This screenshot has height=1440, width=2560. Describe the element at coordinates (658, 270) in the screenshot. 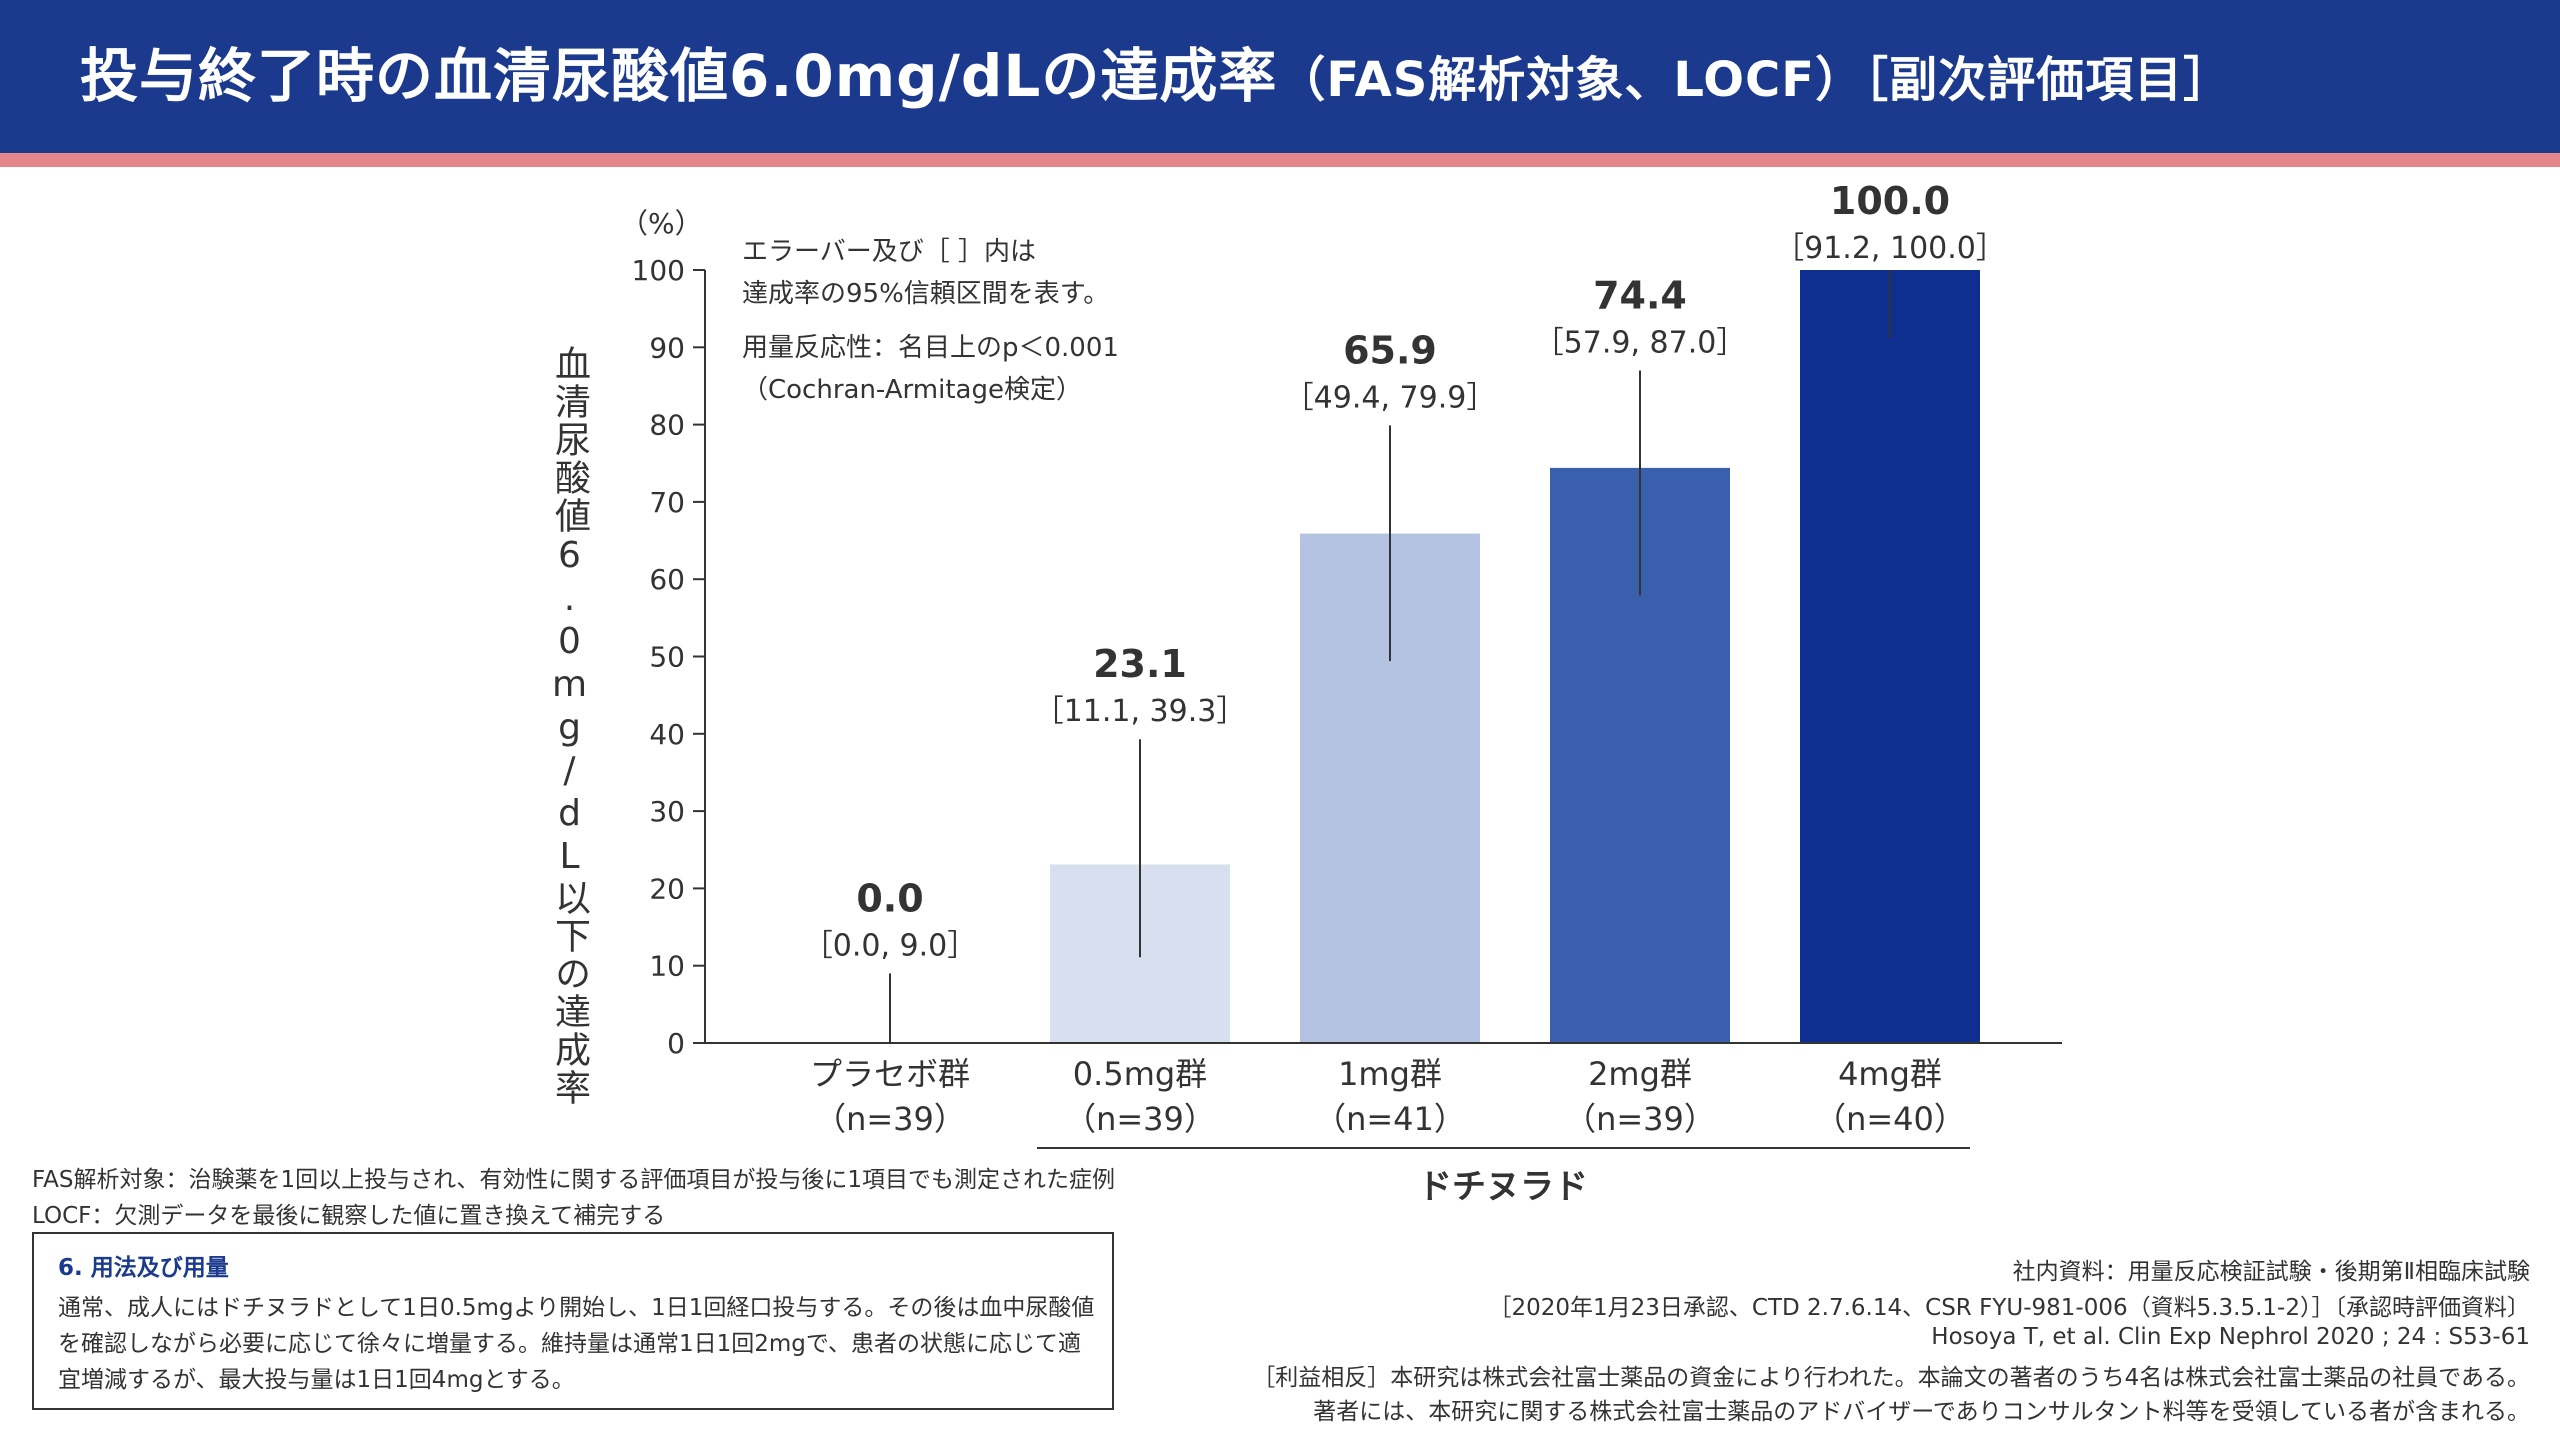

I see `y-tick-label: 100` at that location.